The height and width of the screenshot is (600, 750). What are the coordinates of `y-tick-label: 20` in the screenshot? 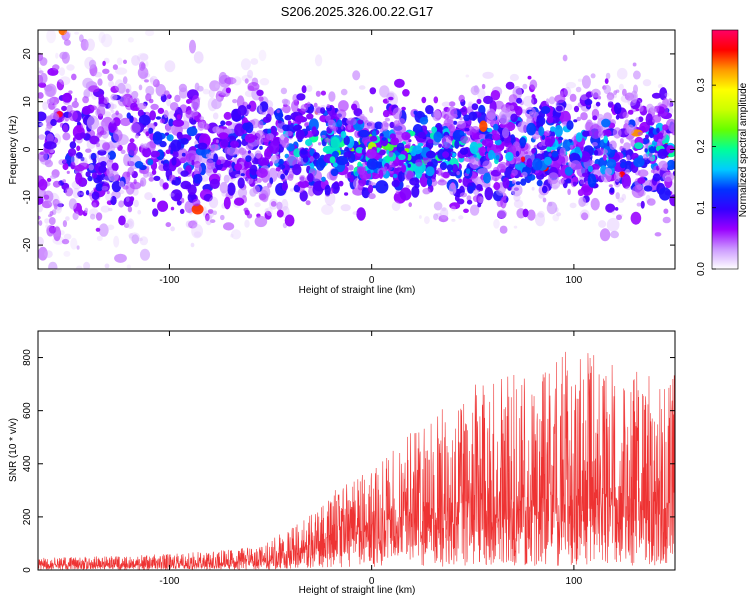 It's located at (27, 54).